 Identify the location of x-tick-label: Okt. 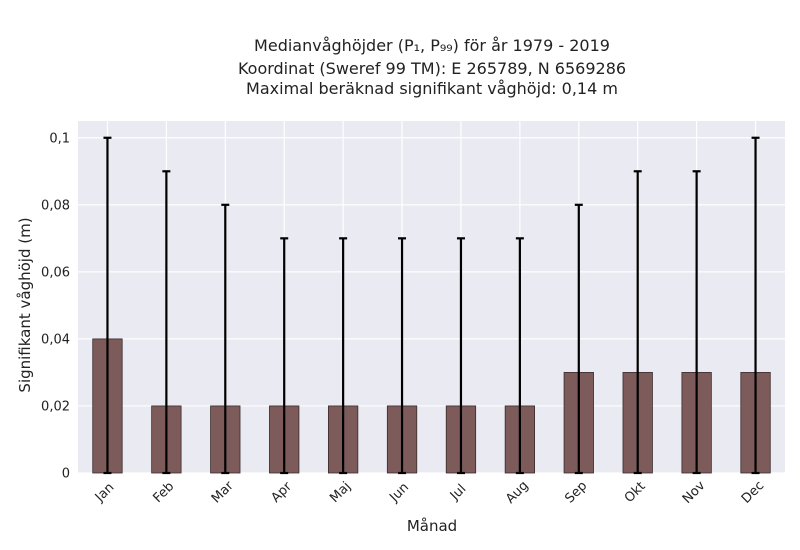
(635, 492).